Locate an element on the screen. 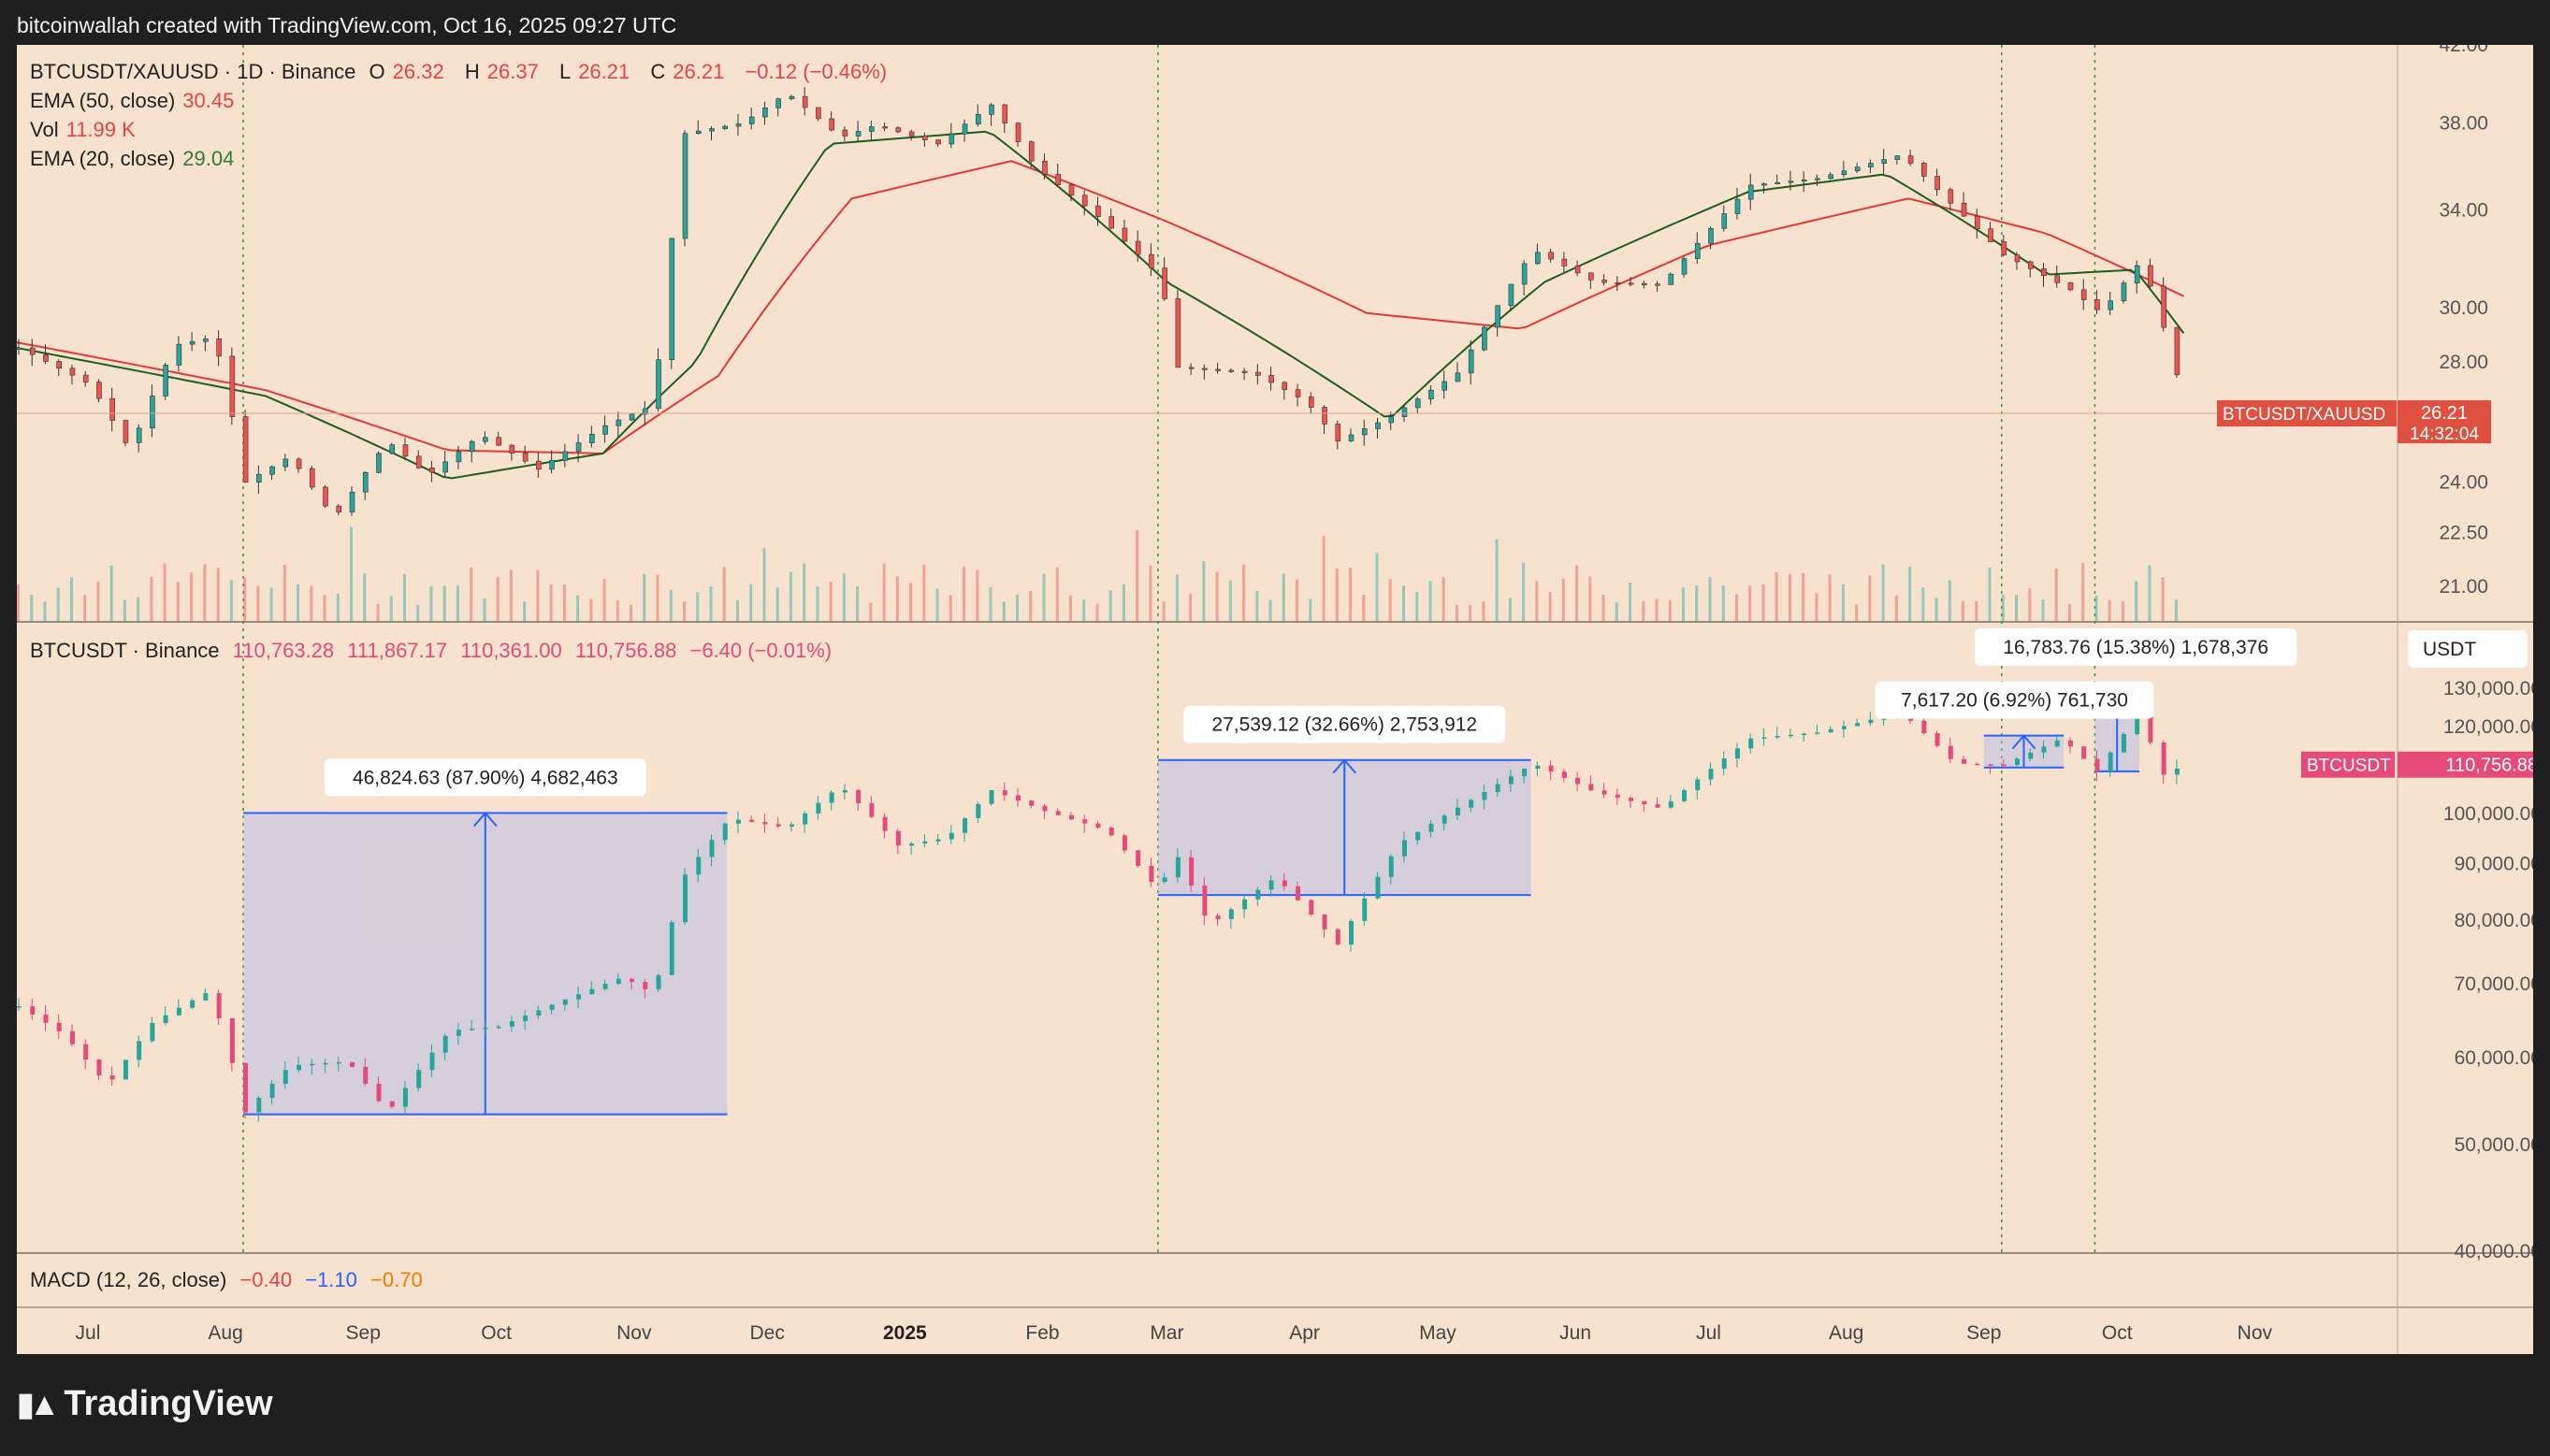  bottom-symbol: BTCUSDT · Binance is located at coordinates (125, 650).